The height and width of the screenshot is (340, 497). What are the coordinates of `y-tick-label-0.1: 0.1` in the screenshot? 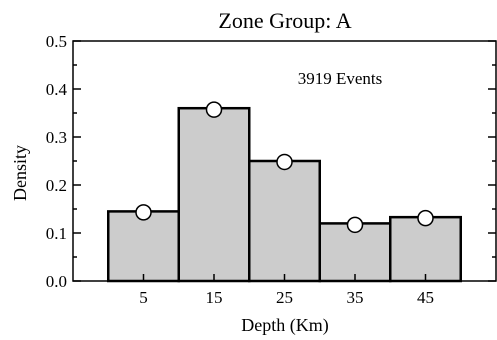 It's located at (56, 233).